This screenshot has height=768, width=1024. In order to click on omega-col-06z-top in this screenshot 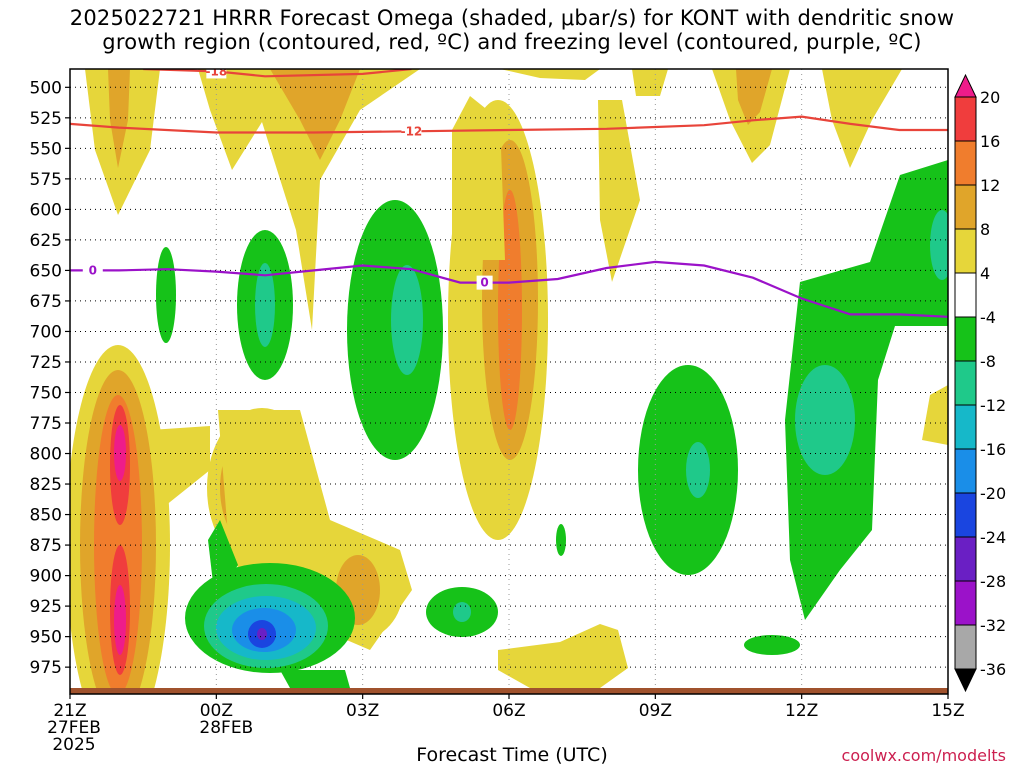, I will do `click(478, 178)`.